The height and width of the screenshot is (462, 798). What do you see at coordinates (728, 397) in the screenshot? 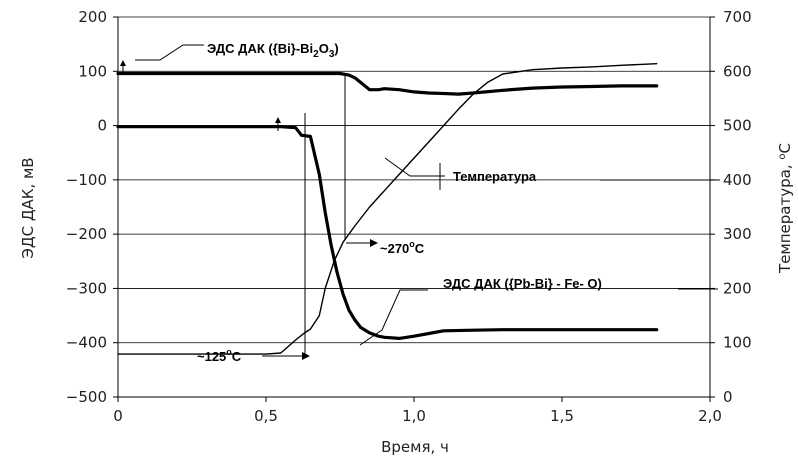
I see `y-right-tick-label: 0` at bounding box center [728, 397].